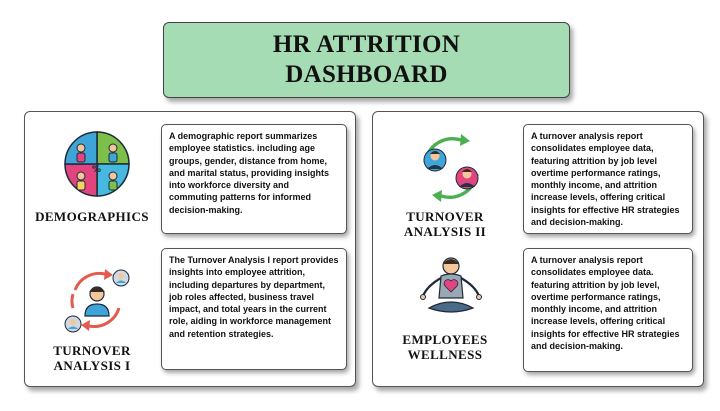  Describe the element at coordinates (445, 231) in the screenshot. I see `turnover-2-label-line2: ANALYSIS II` at that location.